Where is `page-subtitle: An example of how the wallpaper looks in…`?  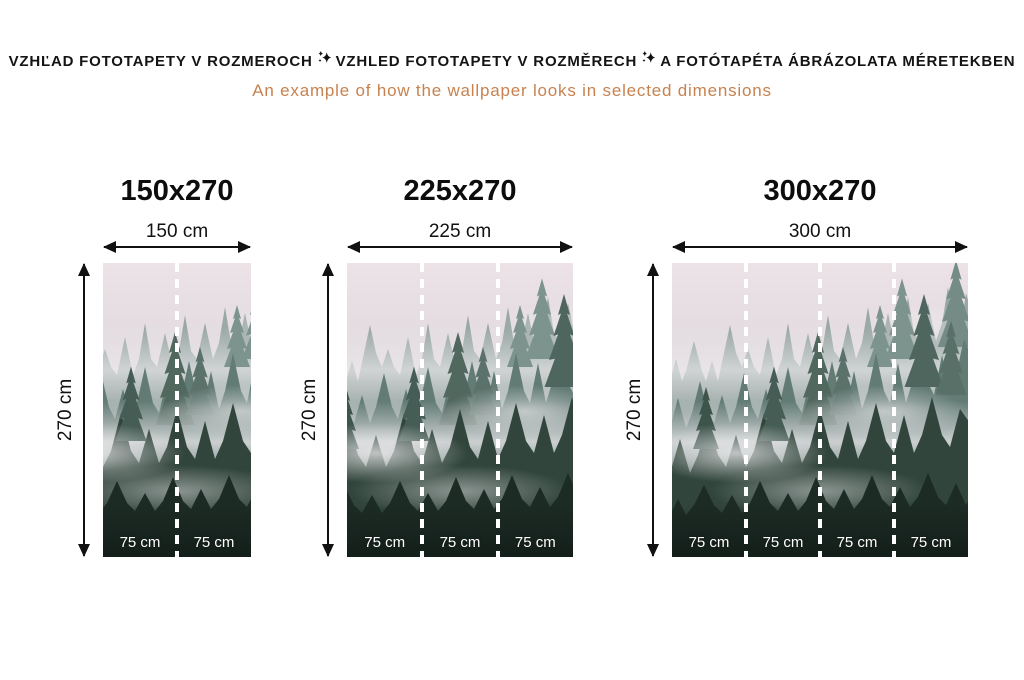 page-subtitle: An example of how the wallpaper looks in… is located at coordinates (512, 90).